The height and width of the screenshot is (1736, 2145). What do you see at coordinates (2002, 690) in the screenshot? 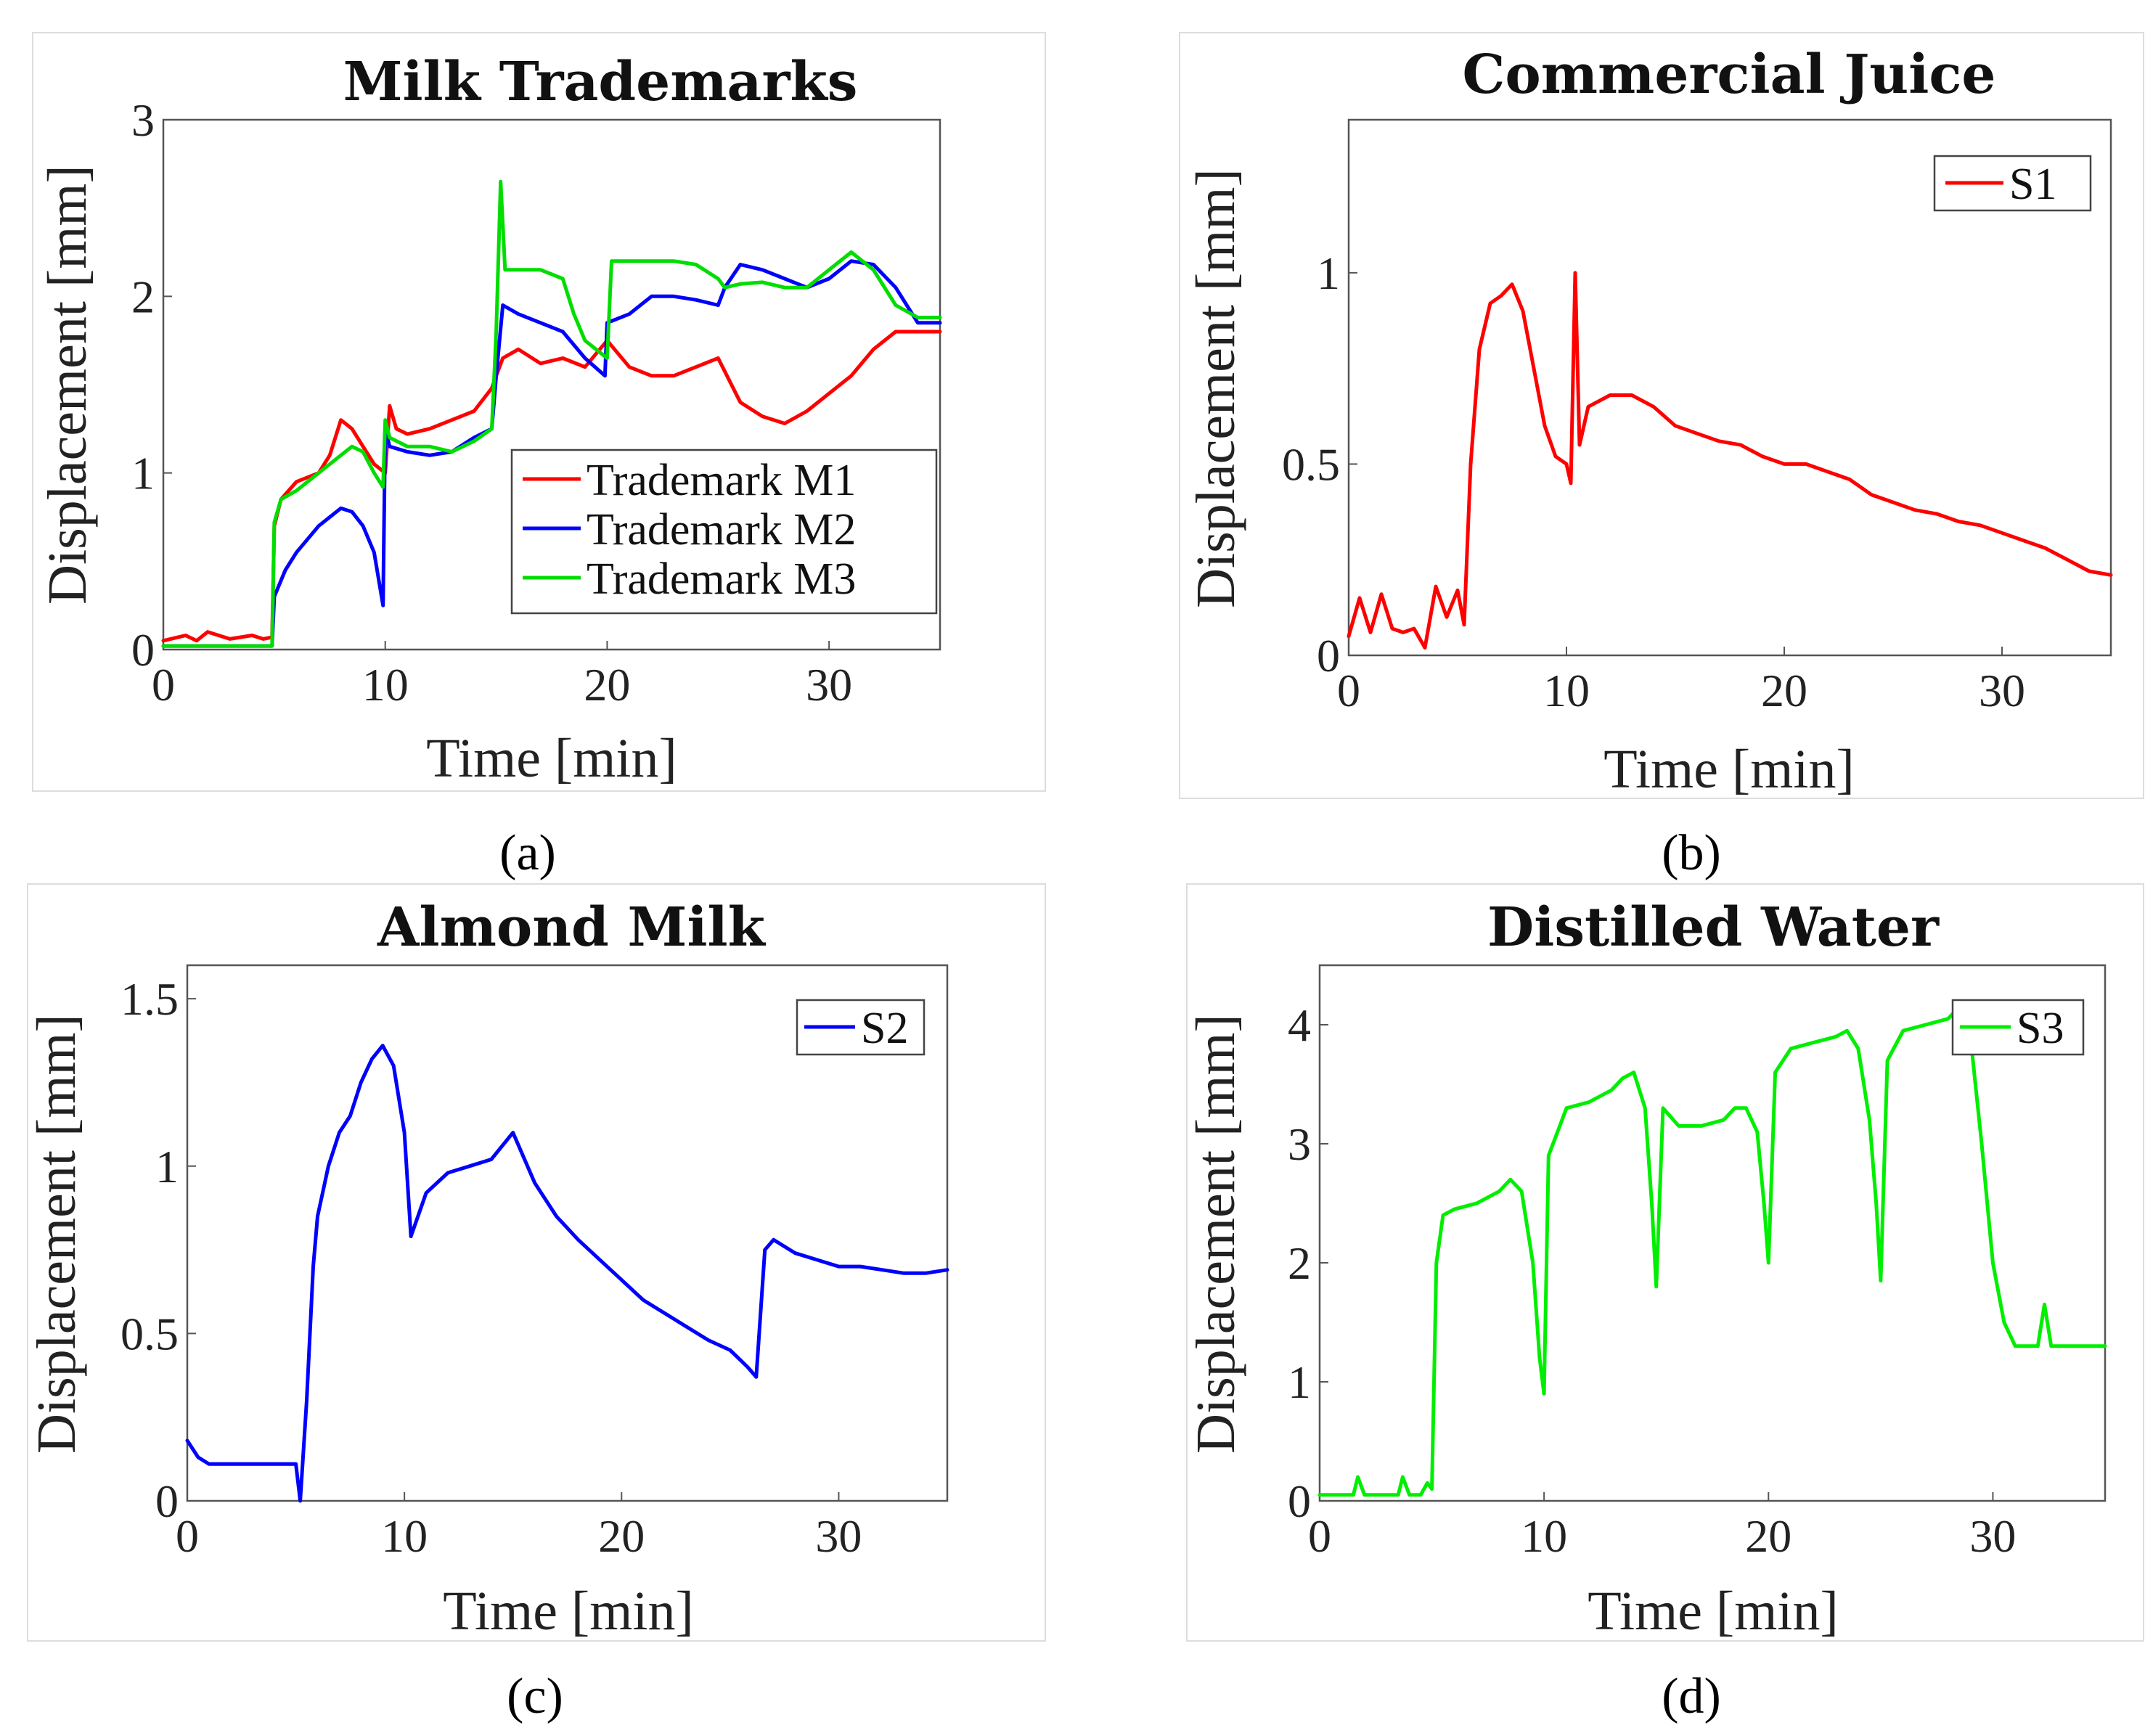
I see `panel-b-x-tick-label: 30` at bounding box center [2002, 690].